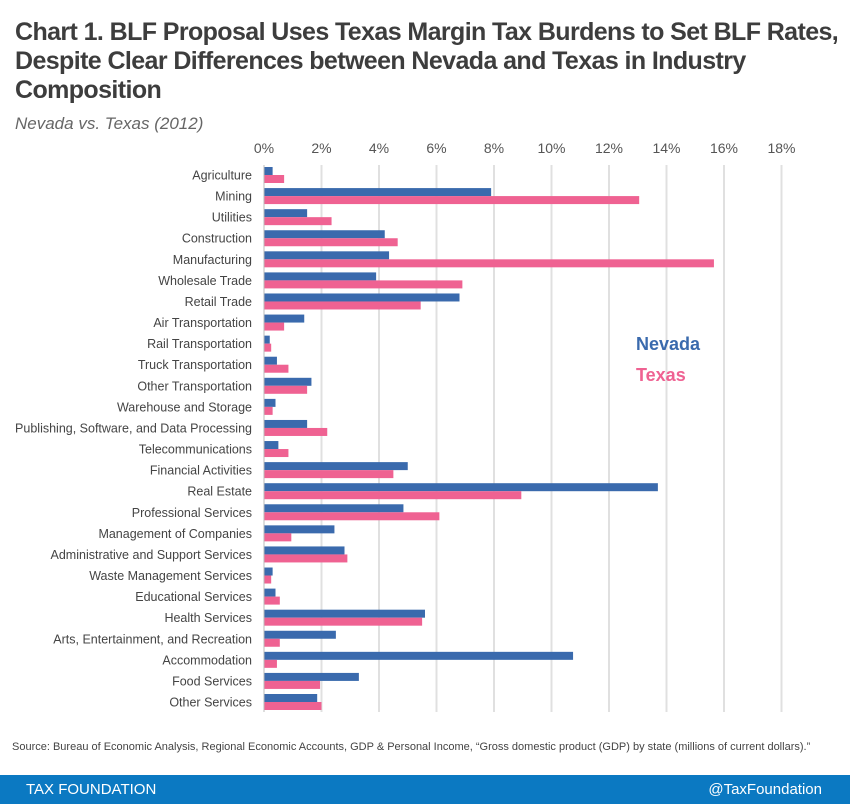 Image resolution: width=850 pixels, height=804 pixels. I want to click on x-tick-label: 6%, so click(436, 148).